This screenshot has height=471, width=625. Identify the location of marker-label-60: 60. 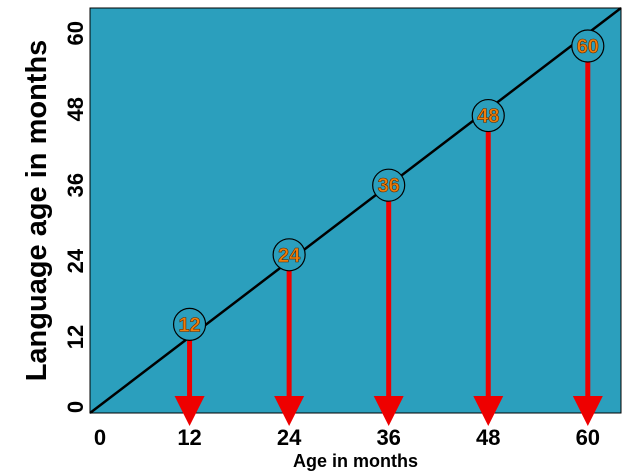
(588, 47).